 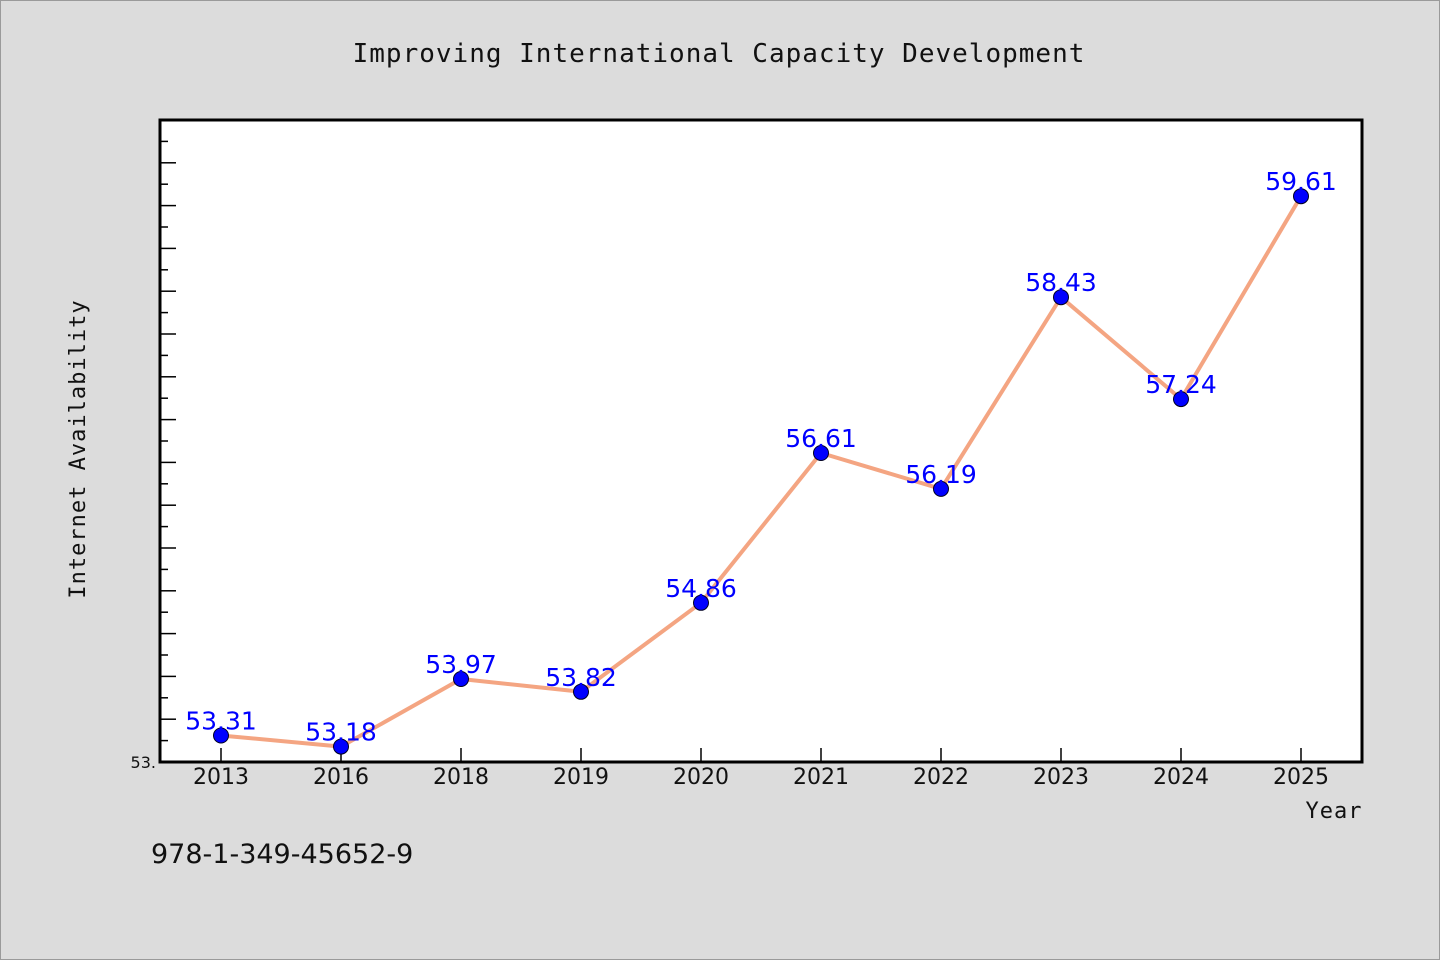 What do you see at coordinates (221, 721) in the screenshot?
I see `data-label: 53.31` at bounding box center [221, 721].